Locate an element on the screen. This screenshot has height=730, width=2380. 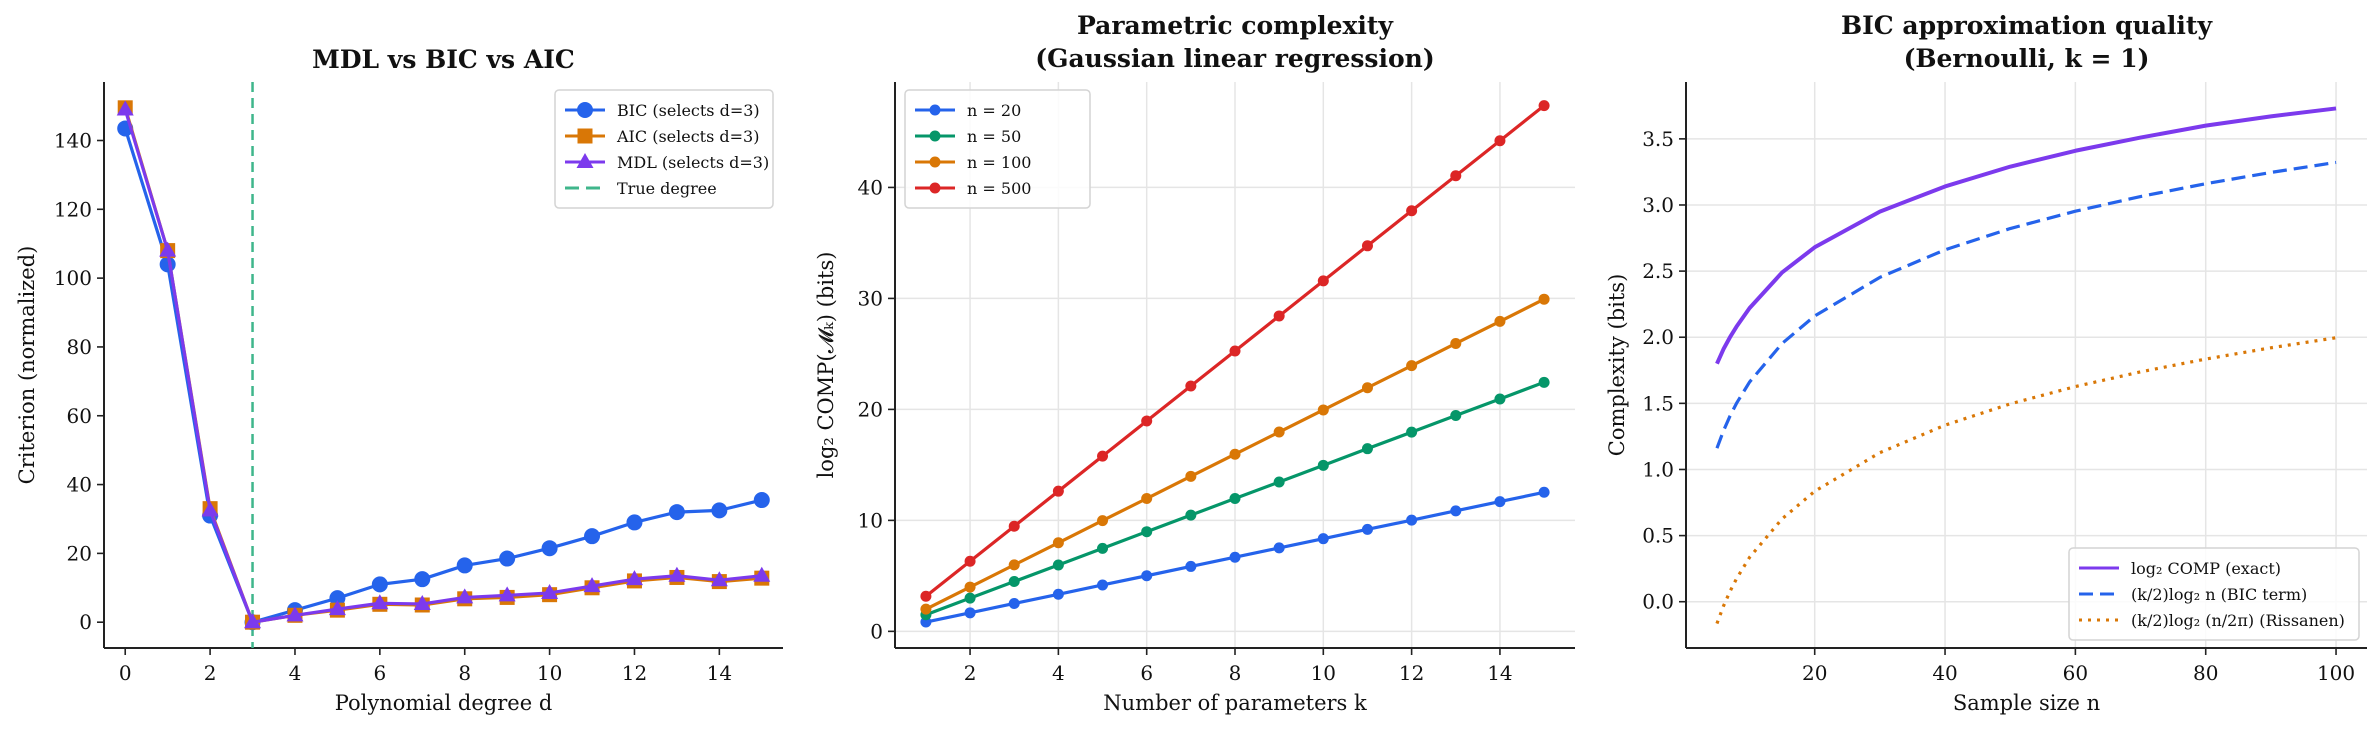
x-tick-label: 100 is located at coordinates (2336, 673).